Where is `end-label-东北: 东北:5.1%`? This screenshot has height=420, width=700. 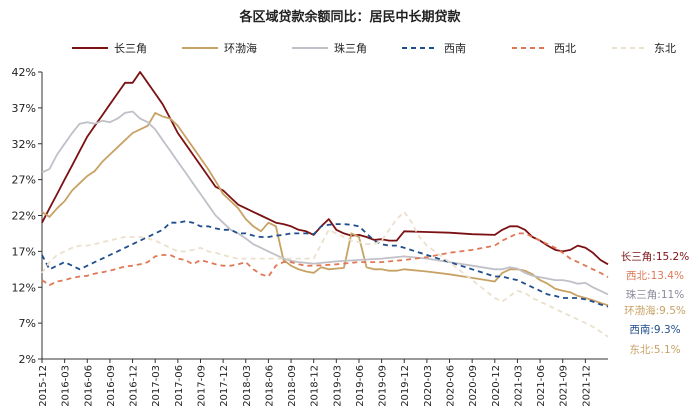 end-label-东北: 东北:5.1% is located at coordinates (654, 349).